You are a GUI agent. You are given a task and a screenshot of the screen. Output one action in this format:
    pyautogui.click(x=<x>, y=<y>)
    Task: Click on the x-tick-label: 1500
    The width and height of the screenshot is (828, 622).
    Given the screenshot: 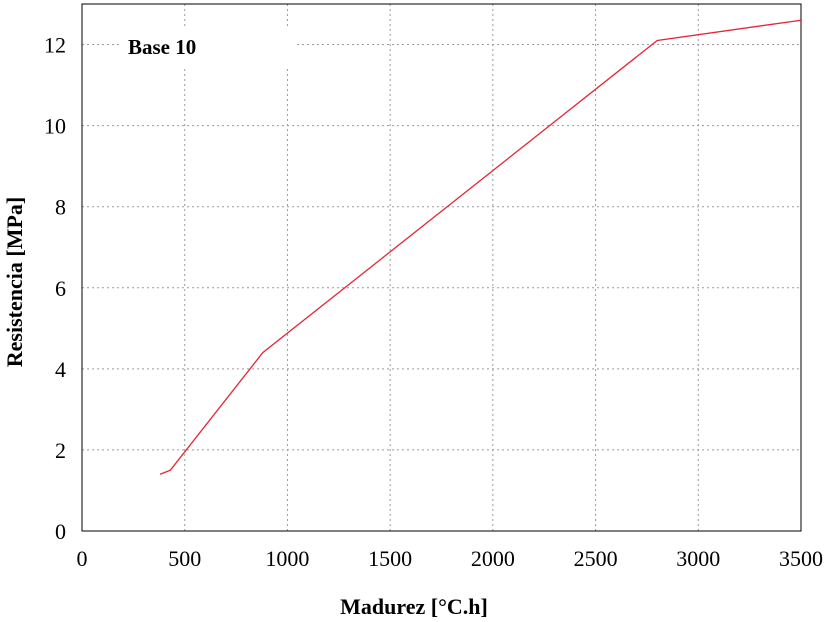 What is the action you would take?
    pyautogui.click(x=390, y=558)
    